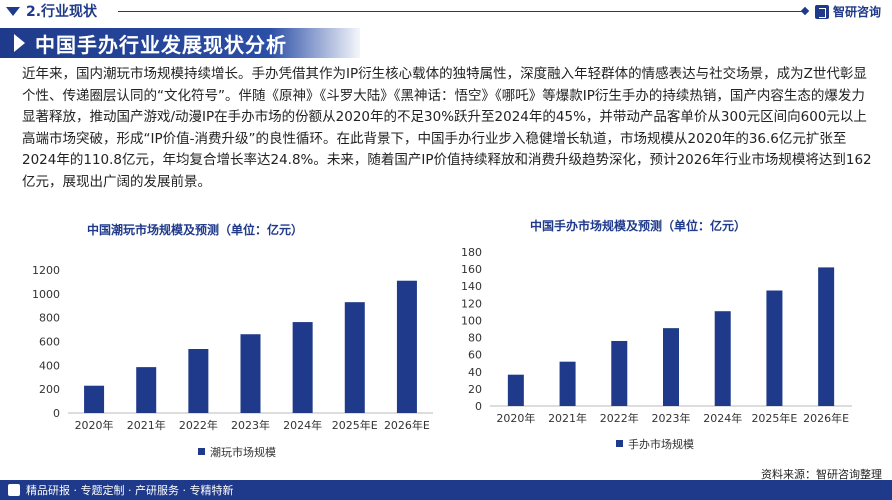  I want to click on header-divider, so click(463, 11).